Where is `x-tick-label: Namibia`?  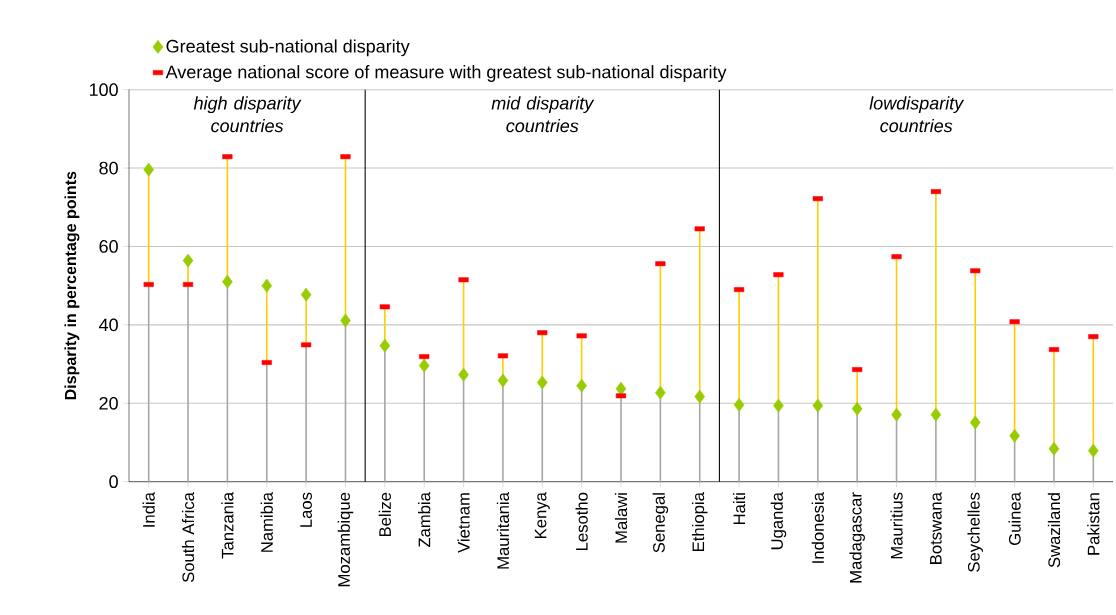 x-tick-label: Namibia is located at coordinates (266, 522).